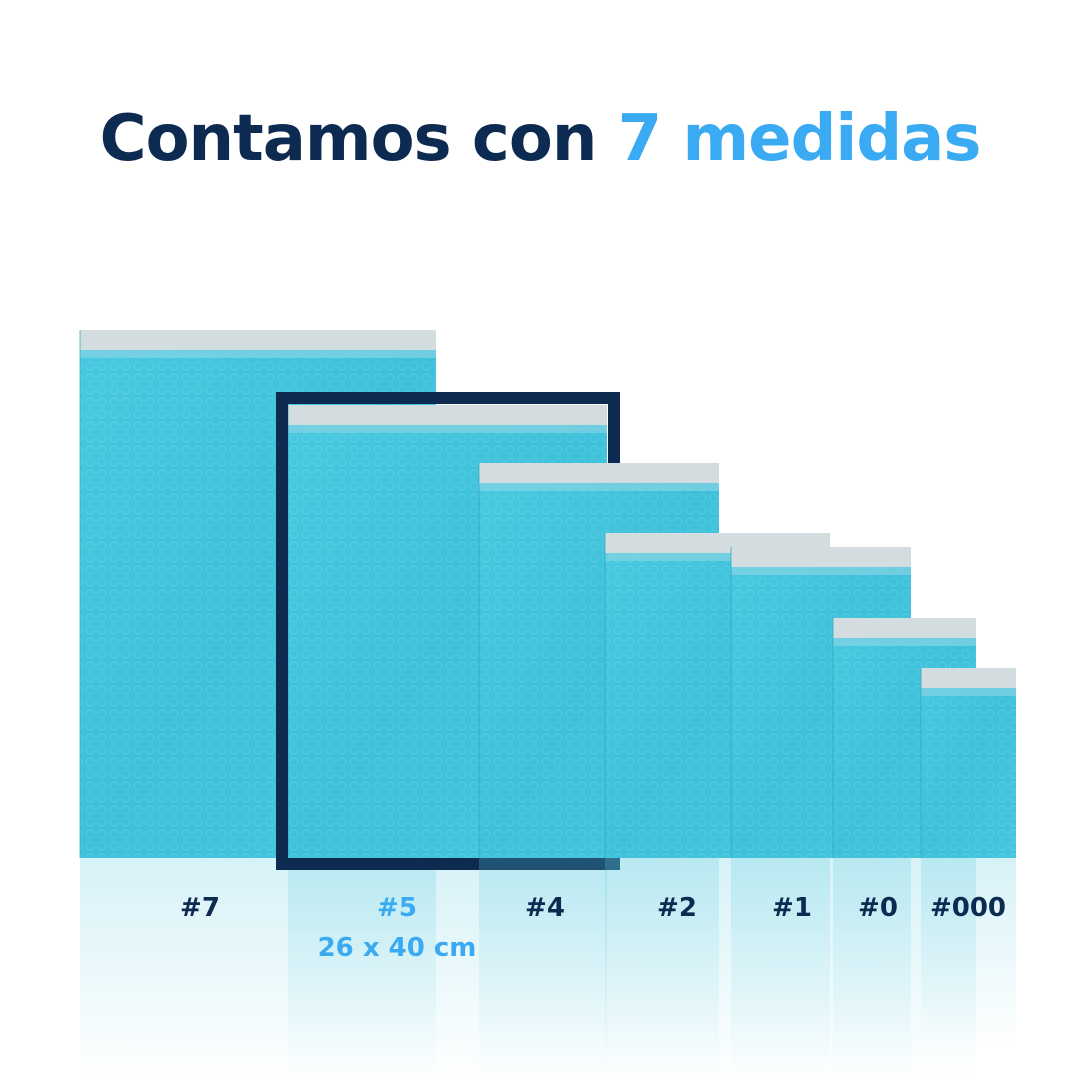 Image resolution: width=1080 pixels, height=1080 pixels. What do you see at coordinates (878, 908) in the screenshot?
I see `size-label: #0` at bounding box center [878, 908].